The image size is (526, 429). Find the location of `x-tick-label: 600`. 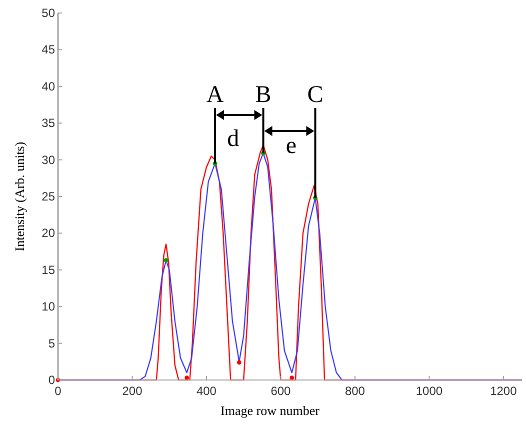

x-tick-label: 600 is located at coordinates (281, 391).